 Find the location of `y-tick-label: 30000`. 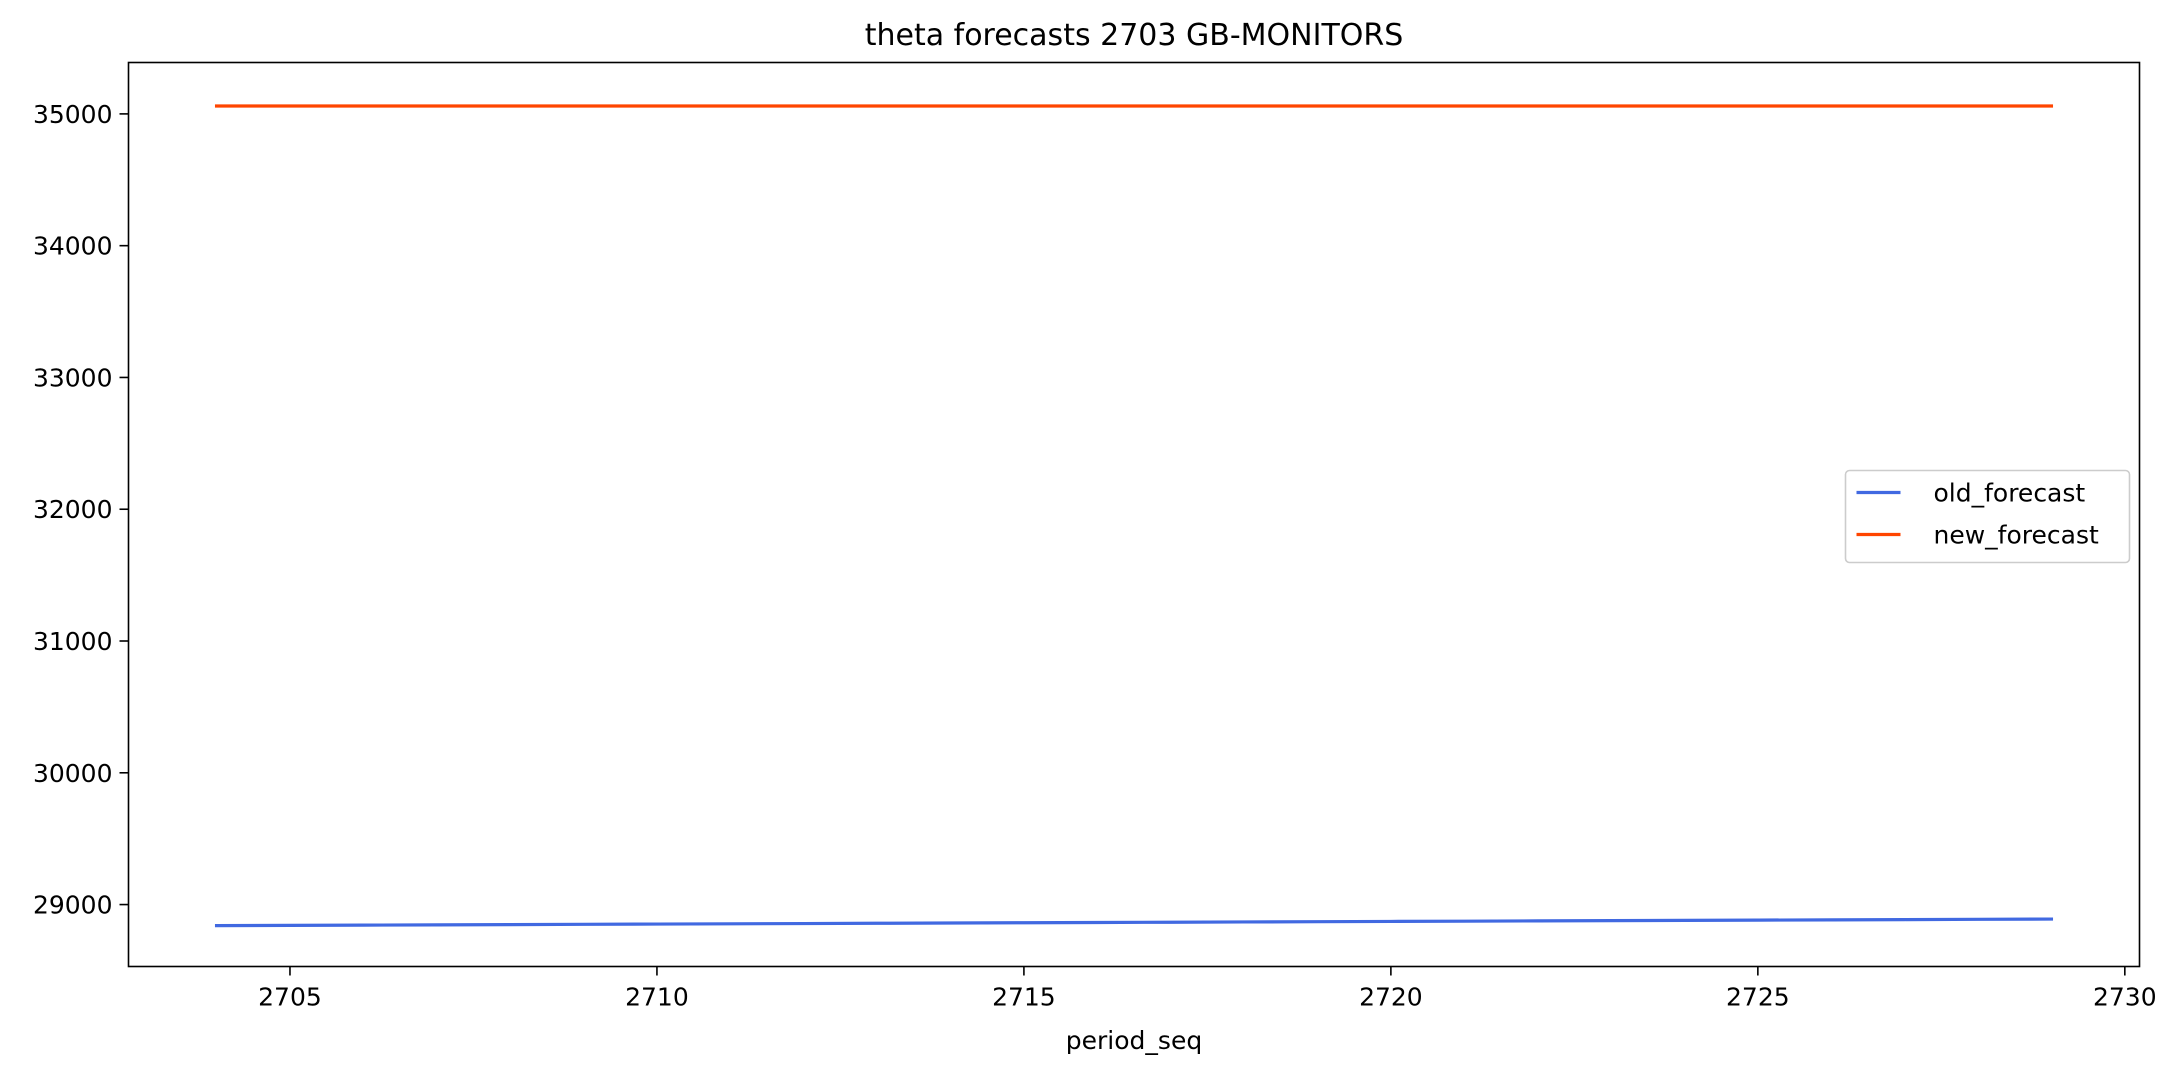

y-tick-label: 30000 is located at coordinates (73, 773).